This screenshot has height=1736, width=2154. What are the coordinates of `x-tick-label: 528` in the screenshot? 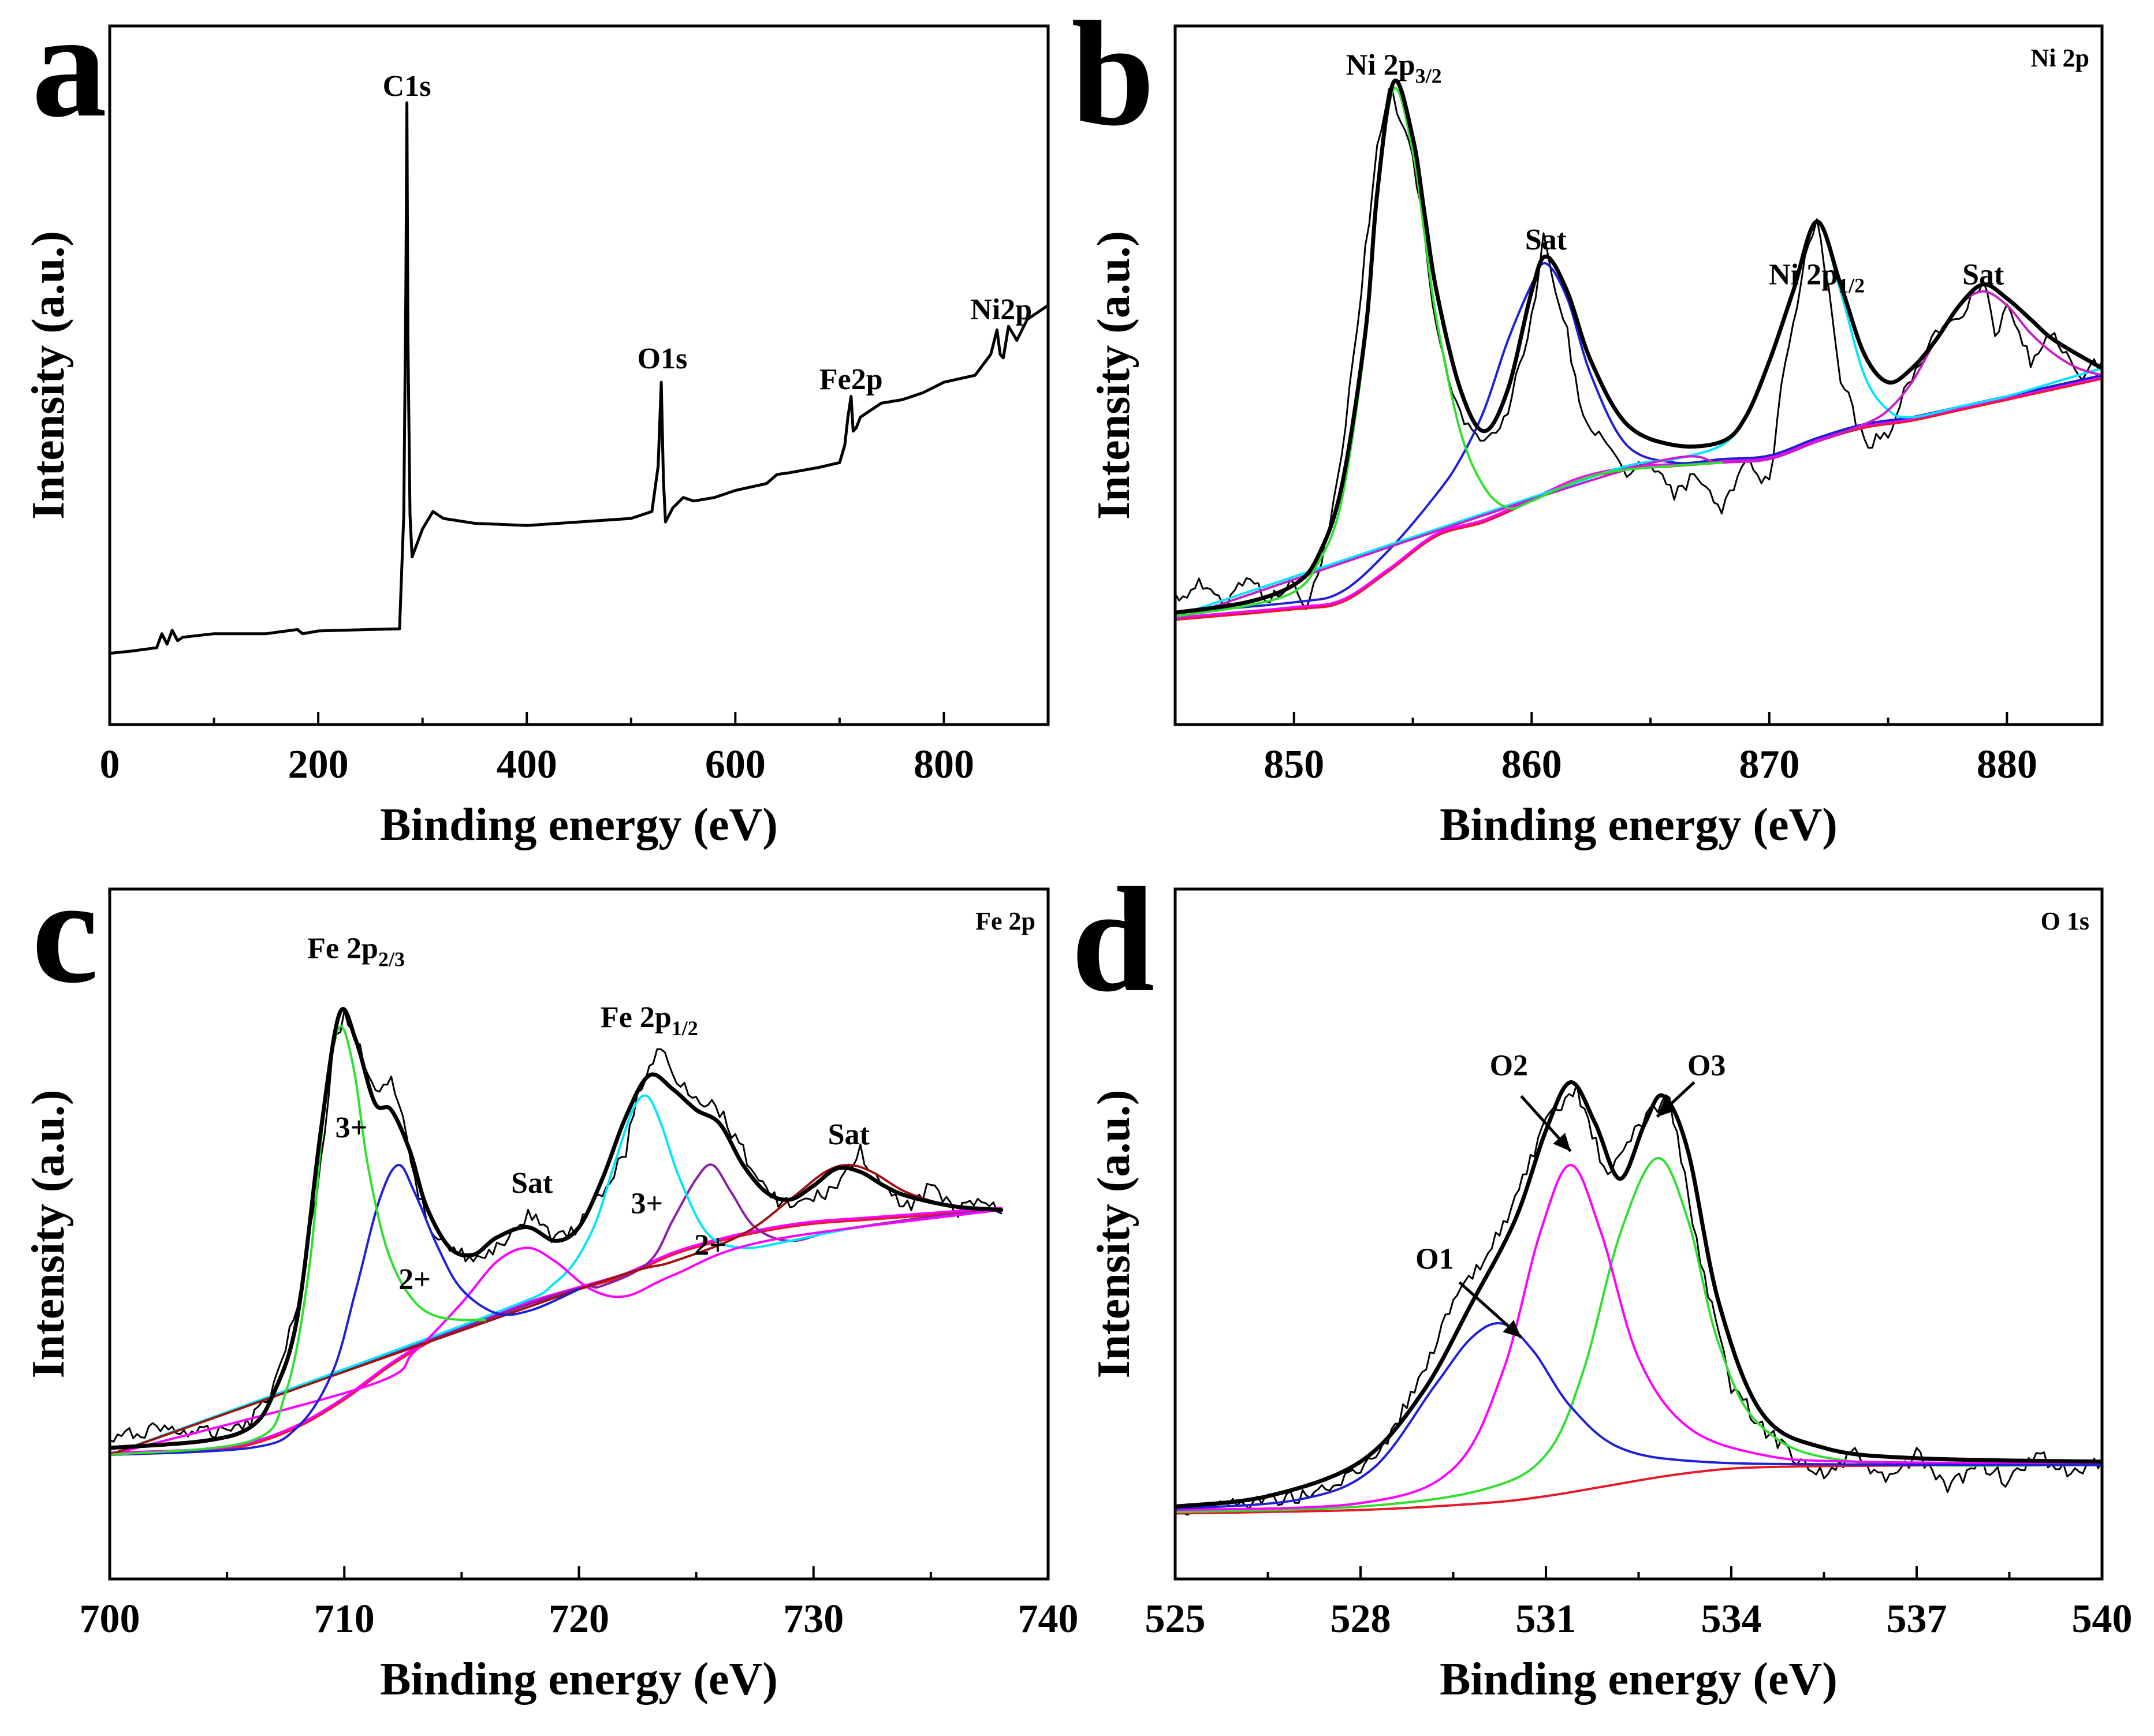 It's located at (1361, 1619).